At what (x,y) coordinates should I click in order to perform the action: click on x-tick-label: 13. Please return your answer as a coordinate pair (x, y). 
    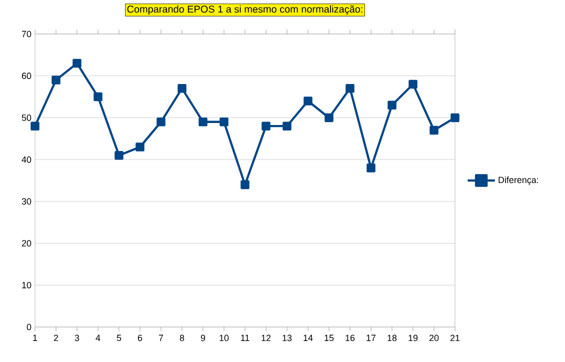
    Looking at the image, I should click on (287, 338).